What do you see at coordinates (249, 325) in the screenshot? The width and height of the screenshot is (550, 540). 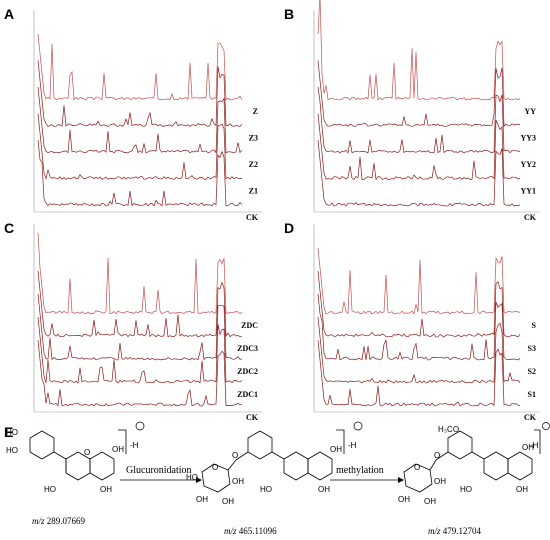 I see `trace-label-zdc: ZDC` at bounding box center [249, 325].